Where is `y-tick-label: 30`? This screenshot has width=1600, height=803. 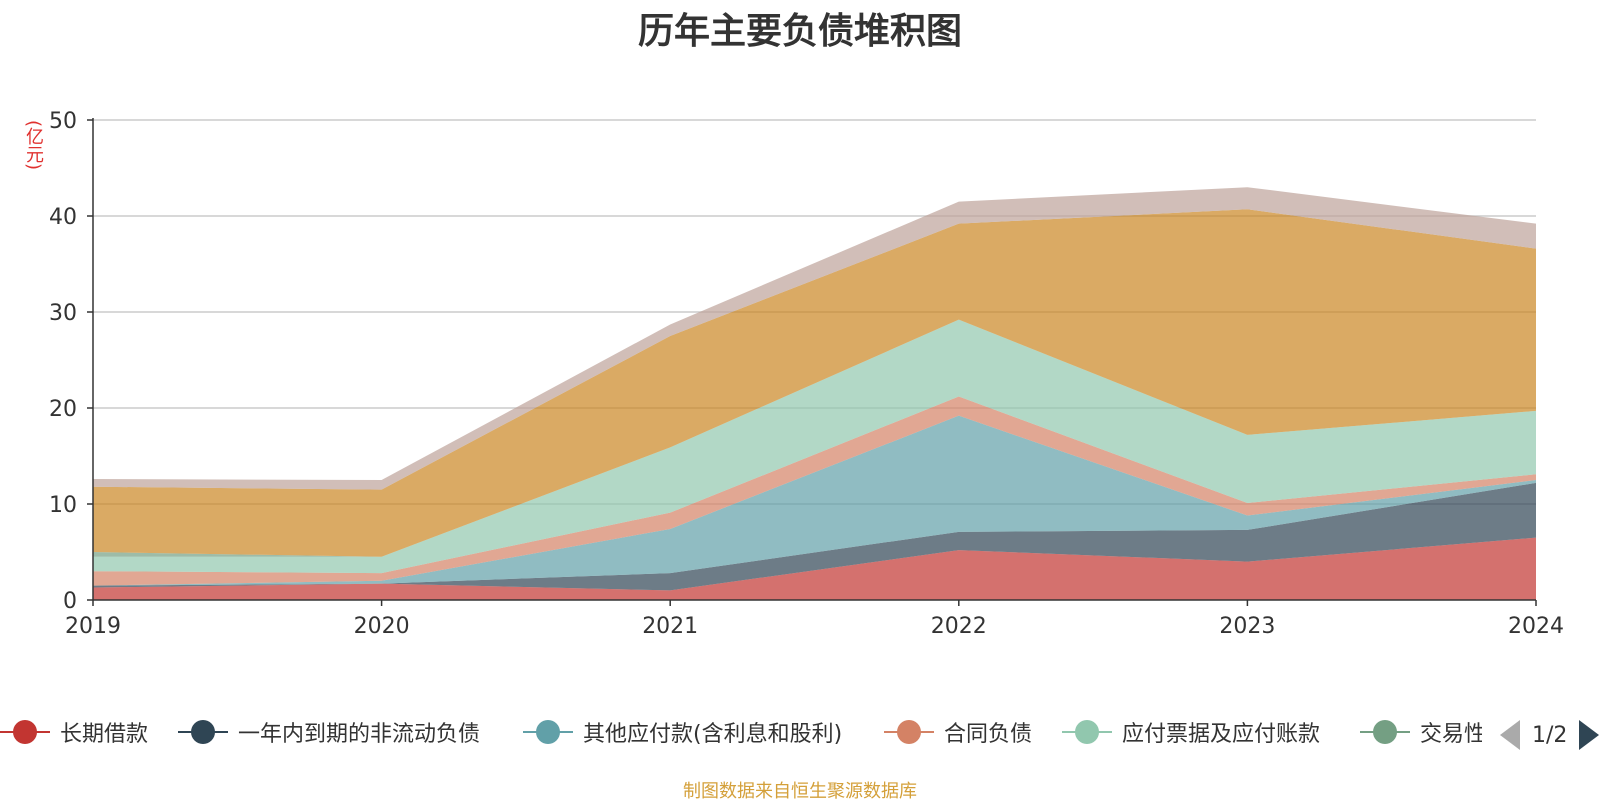 y-tick-label: 30 is located at coordinates (63, 313).